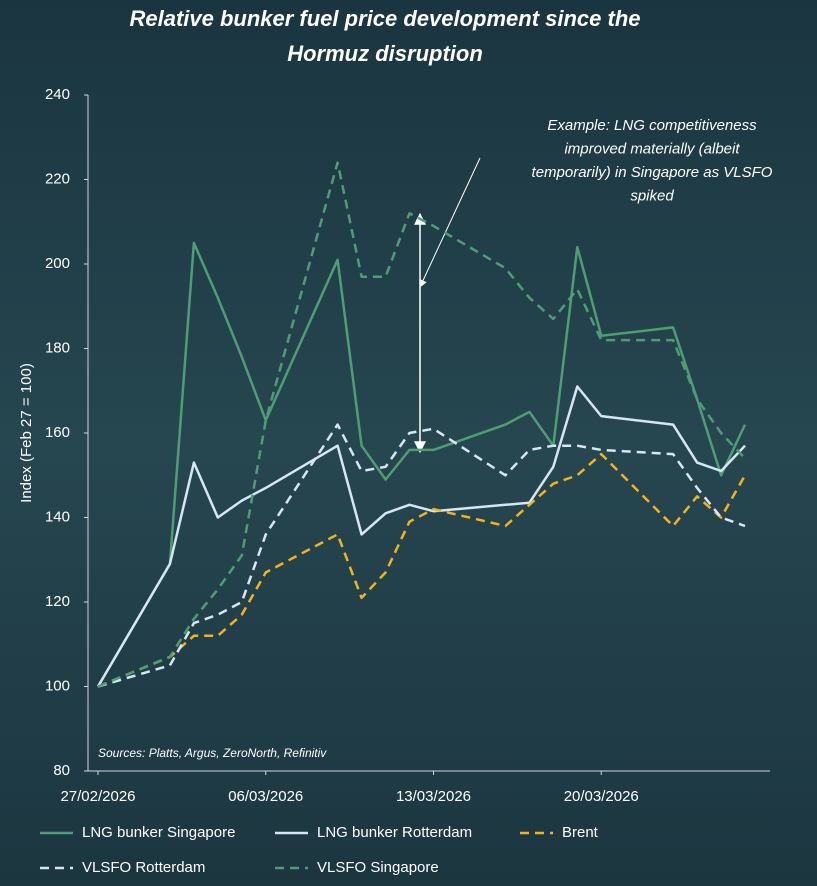 Image resolution: width=817 pixels, height=886 pixels. What do you see at coordinates (57, 601) in the screenshot?
I see `y-tick-label: 120` at bounding box center [57, 601].